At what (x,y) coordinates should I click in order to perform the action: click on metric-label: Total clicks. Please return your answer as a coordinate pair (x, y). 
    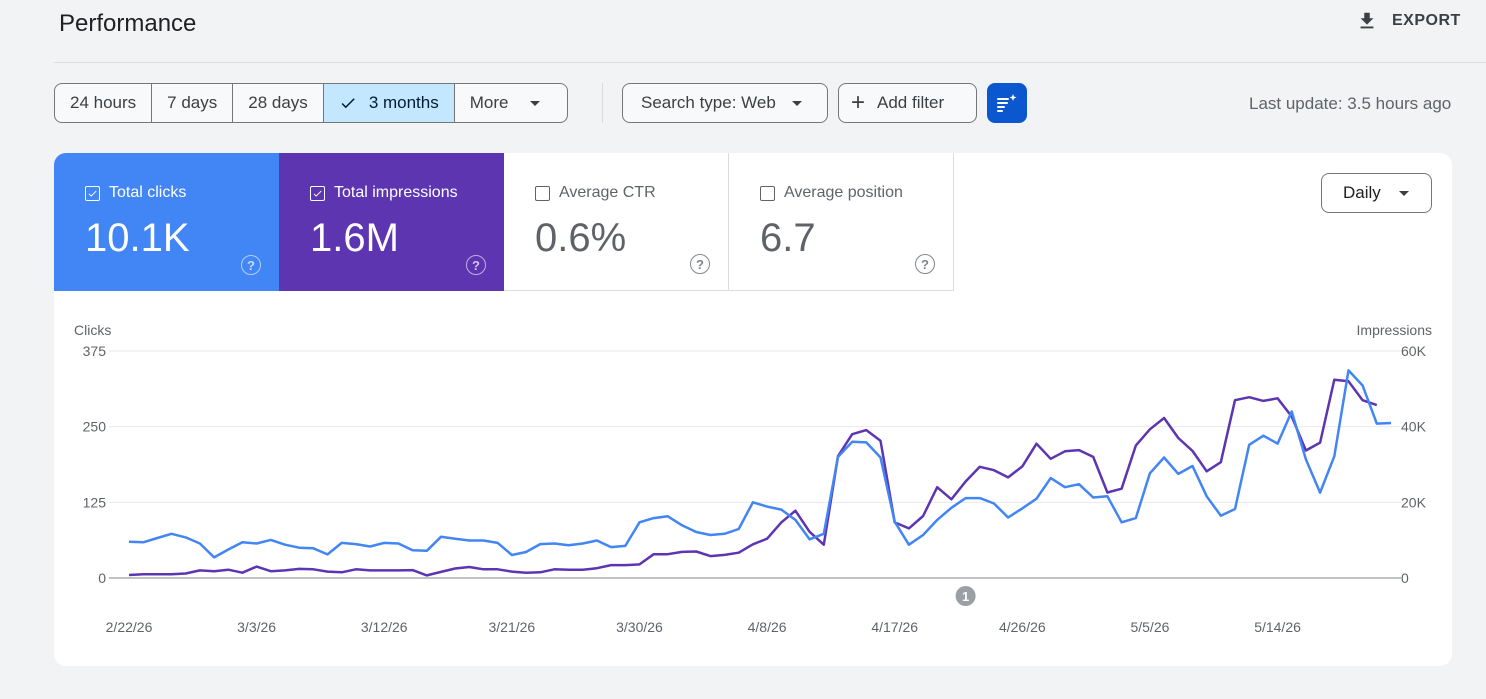
    Looking at the image, I should click on (148, 192).